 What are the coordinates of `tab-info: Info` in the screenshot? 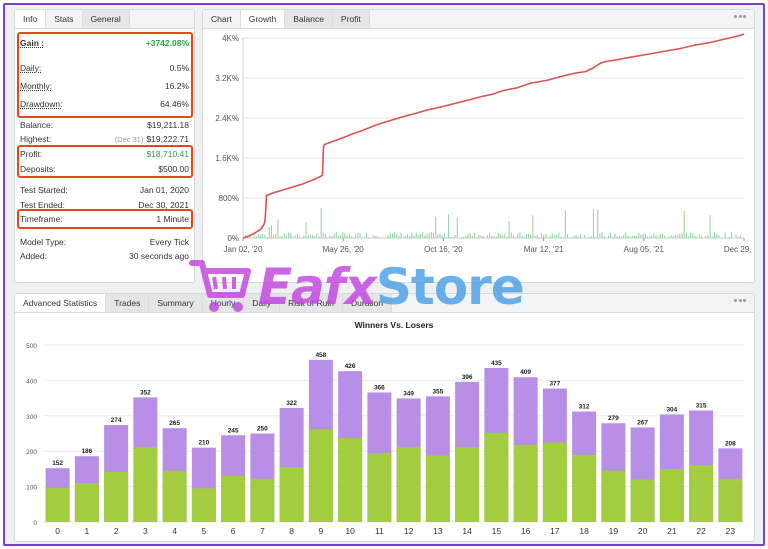 It's located at (31, 19).